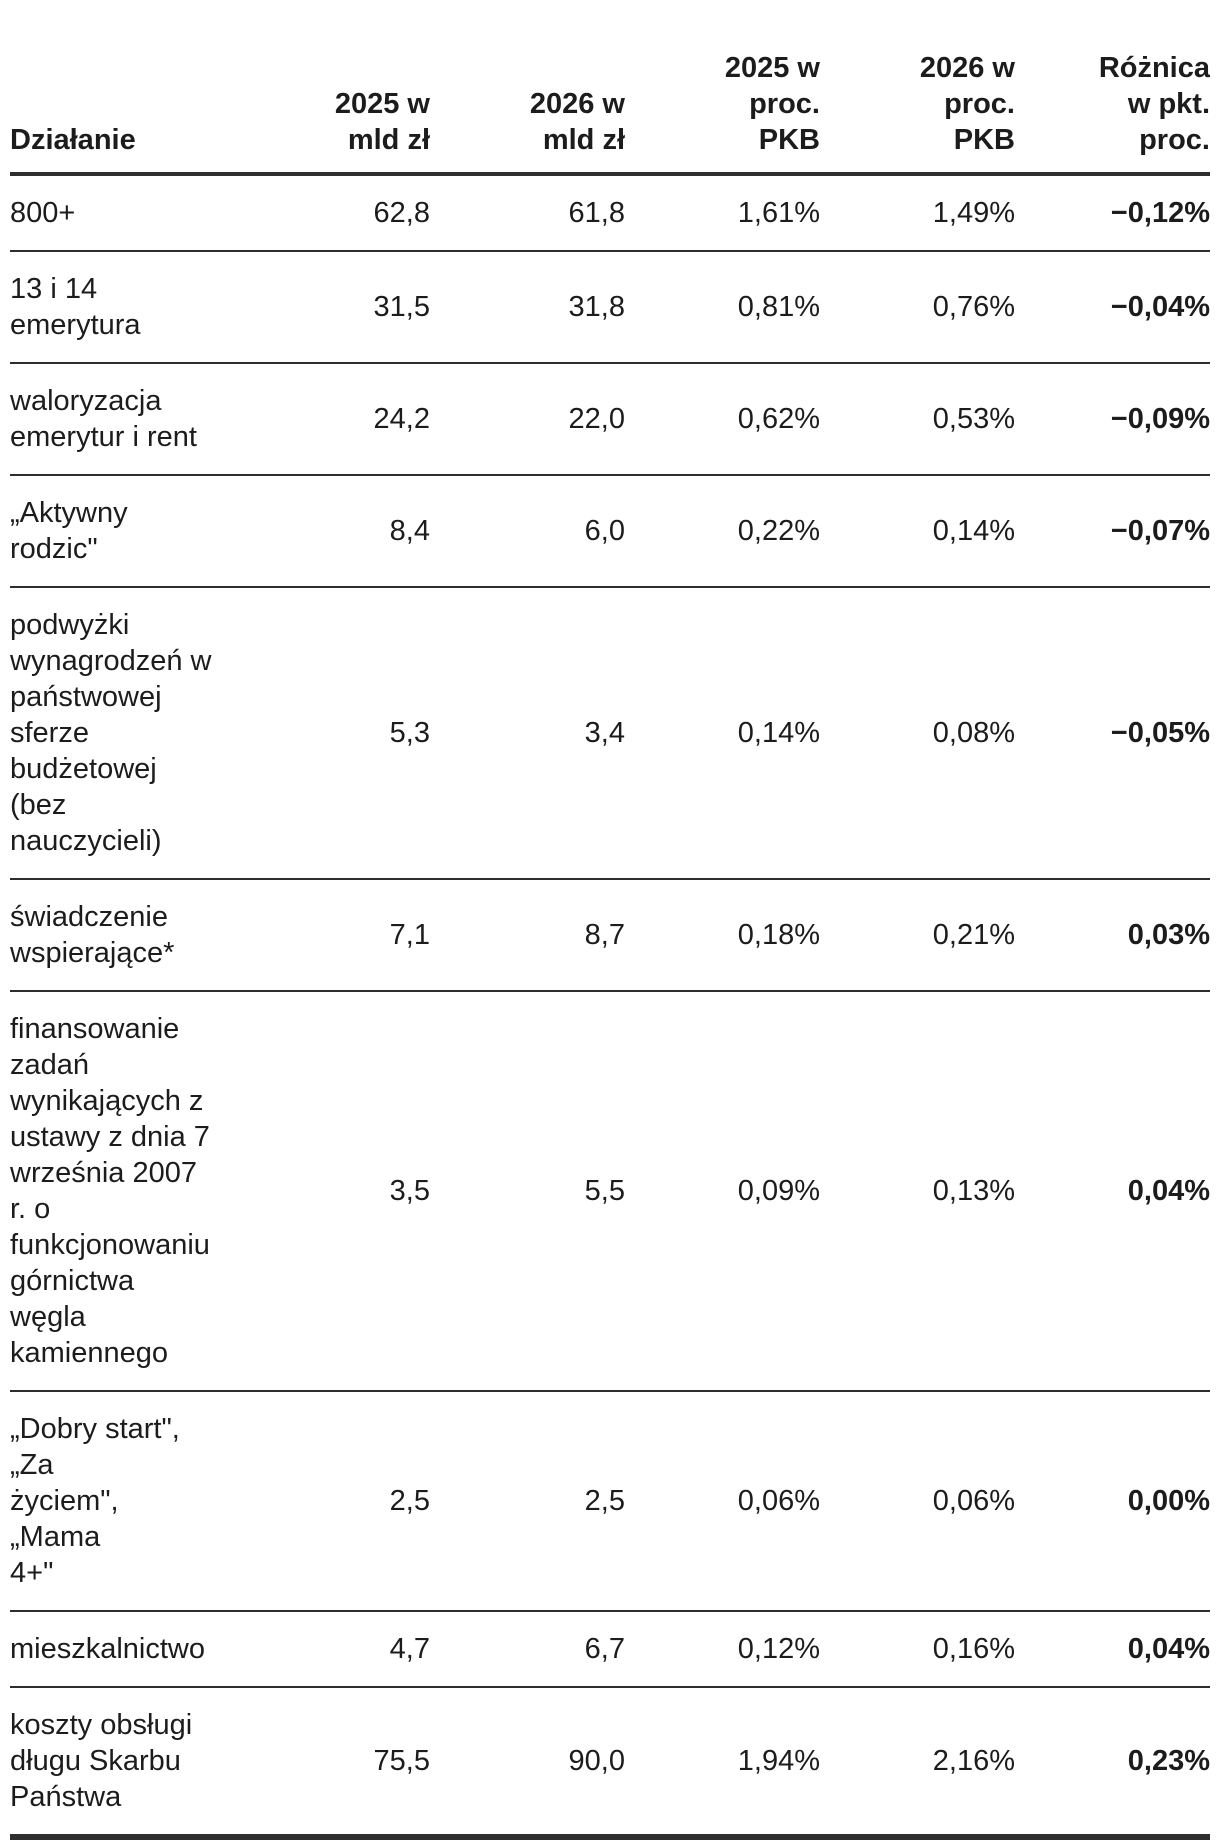  I want to click on cell-2026-pkb: 2,16%, so click(973, 1761).